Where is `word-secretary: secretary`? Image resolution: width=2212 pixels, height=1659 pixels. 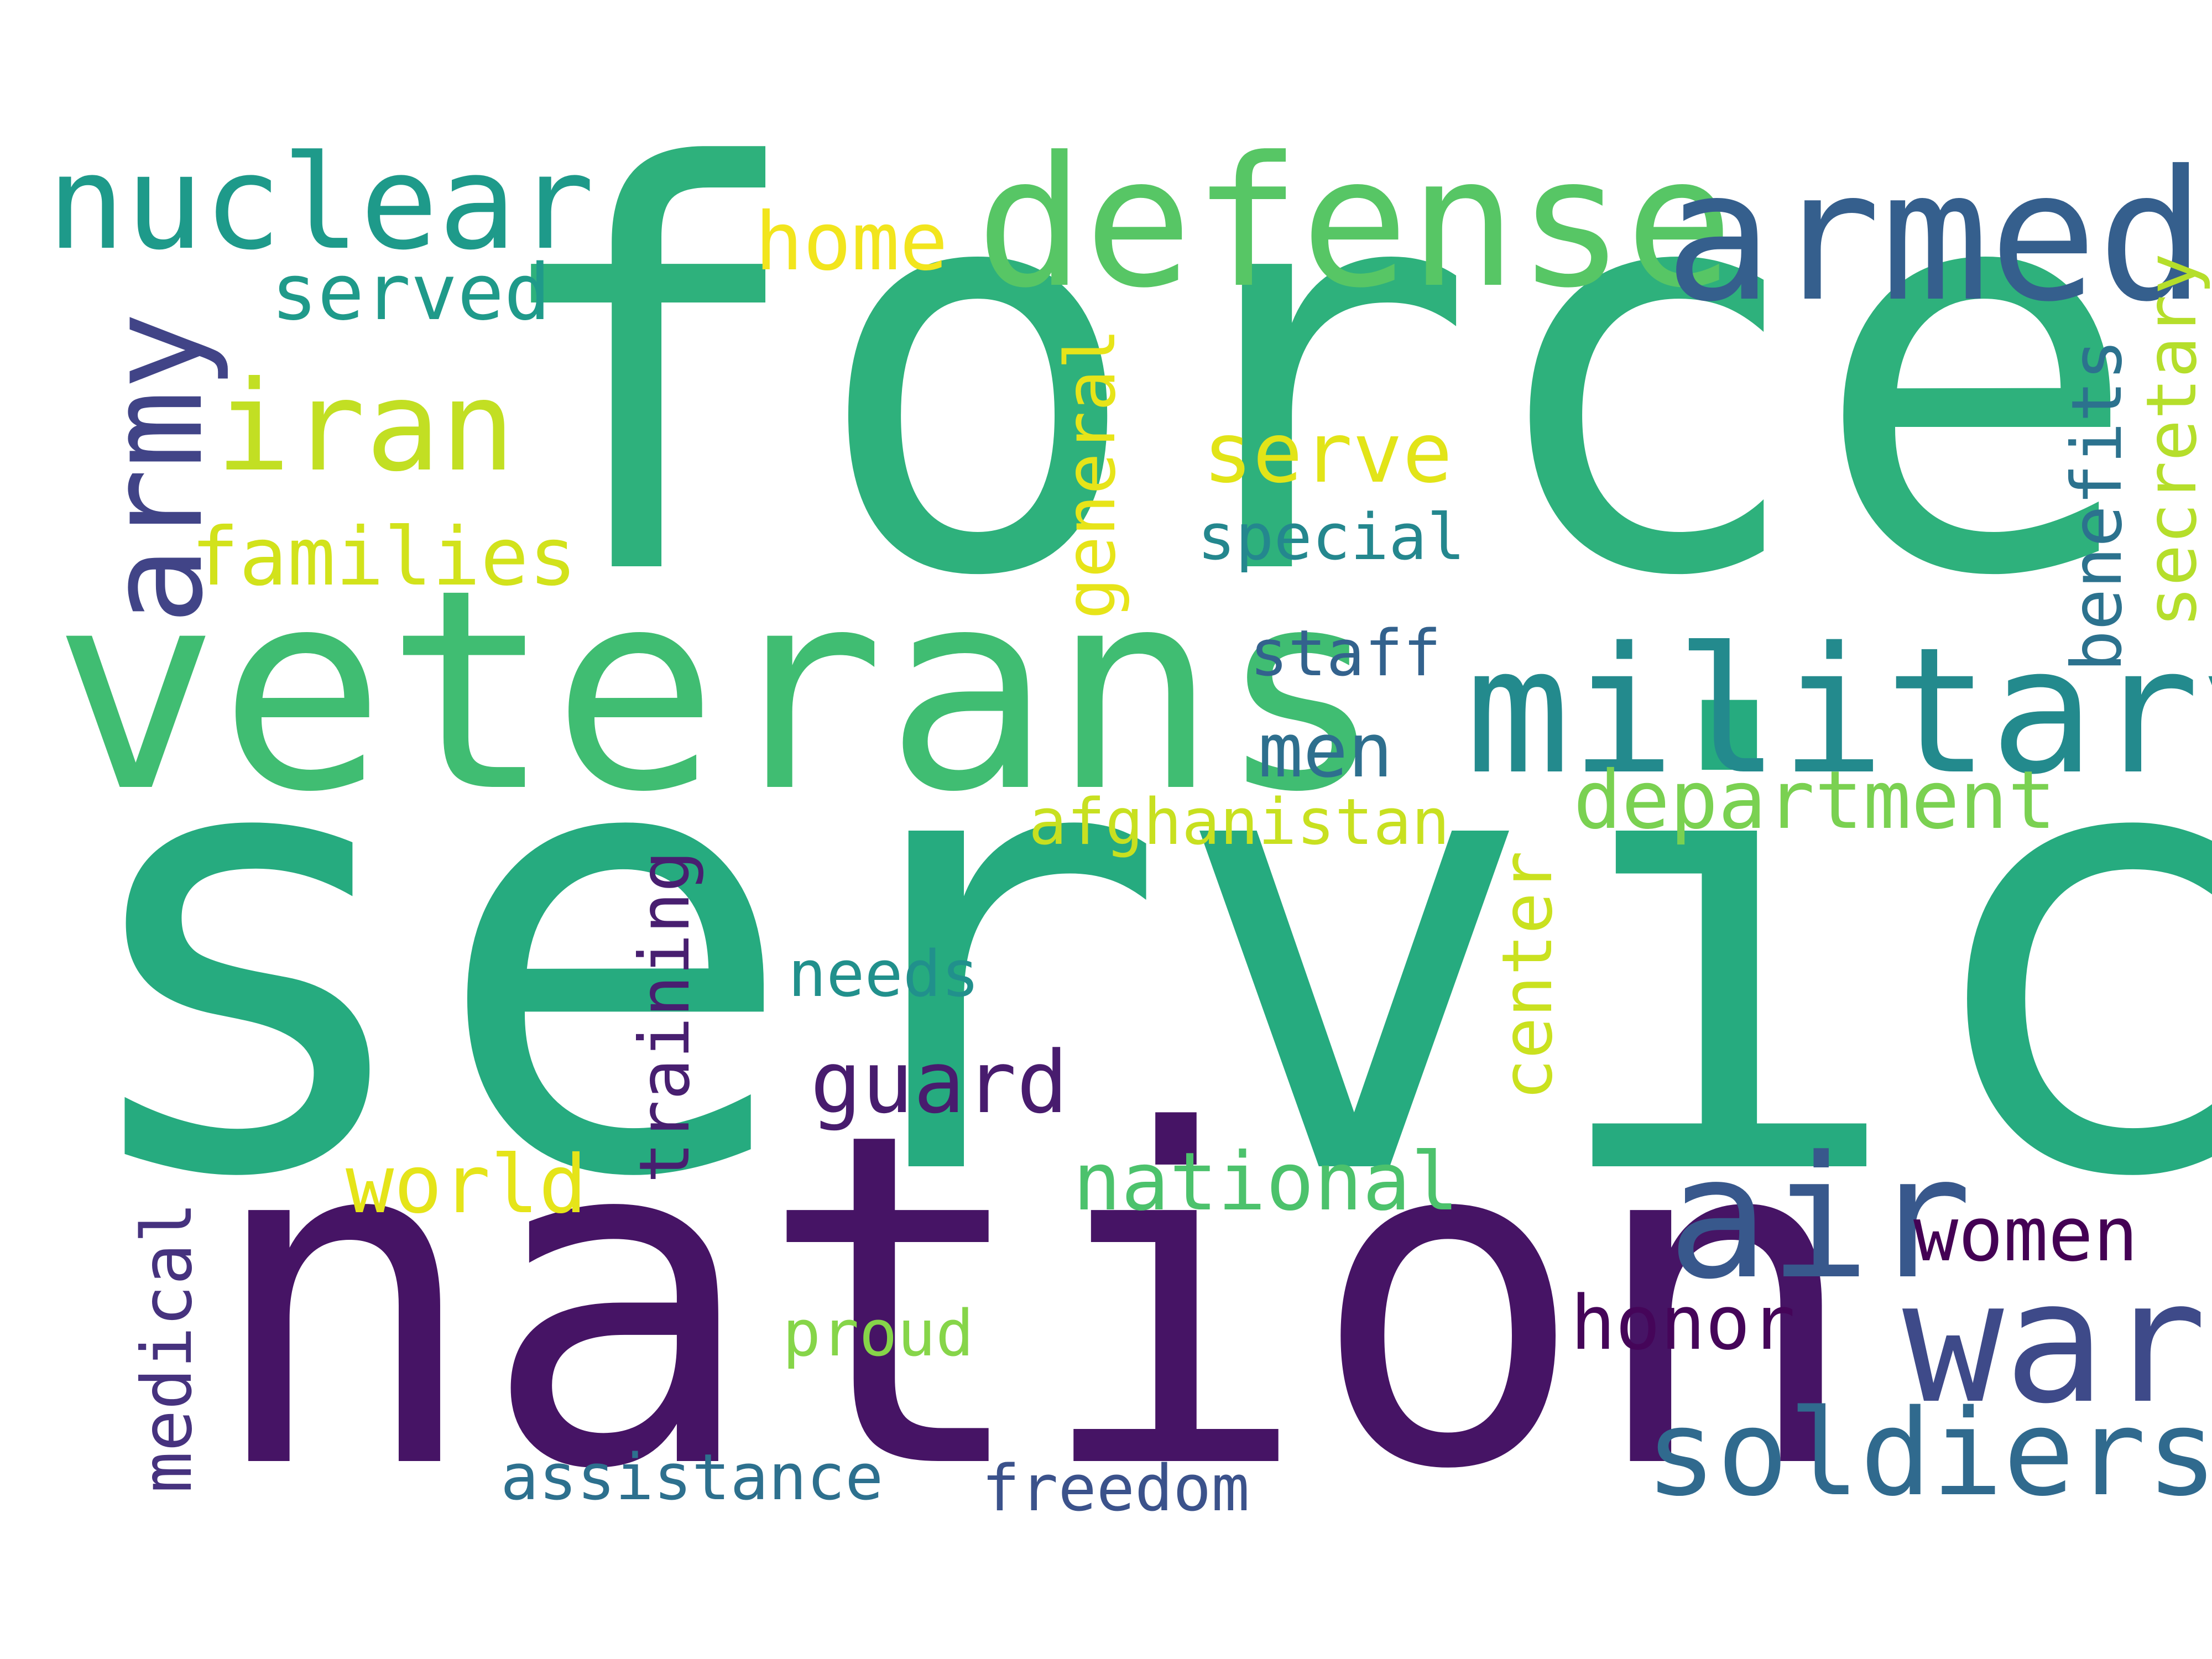 word-secretary: secretary is located at coordinates (2172, 441).